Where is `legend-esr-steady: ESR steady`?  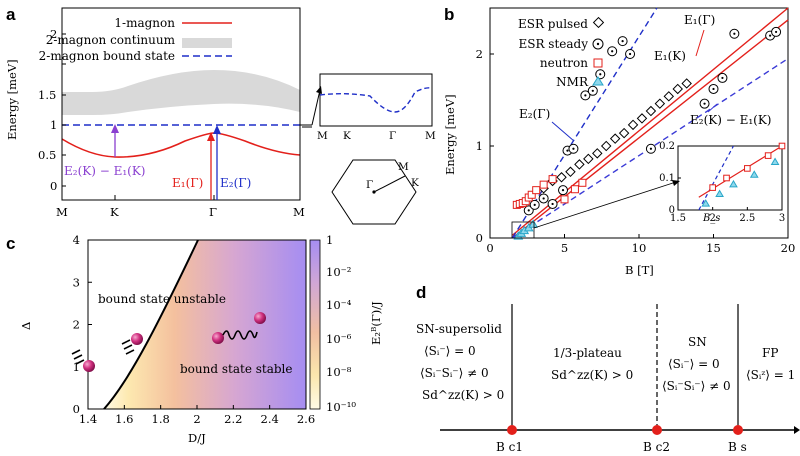 legend-esr-steady: ESR steady is located at coordinates (553, 44).